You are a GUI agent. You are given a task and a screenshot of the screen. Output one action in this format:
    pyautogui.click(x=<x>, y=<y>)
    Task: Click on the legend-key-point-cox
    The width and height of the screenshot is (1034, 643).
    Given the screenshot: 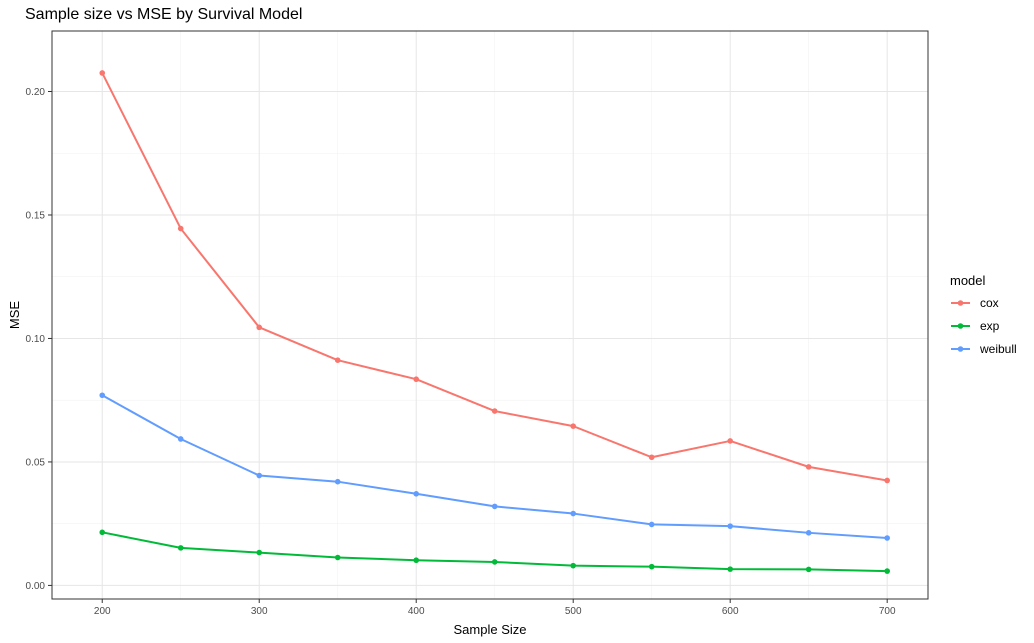 What is the action you would take?
    pyautogui.click(x=960, y=303)
    